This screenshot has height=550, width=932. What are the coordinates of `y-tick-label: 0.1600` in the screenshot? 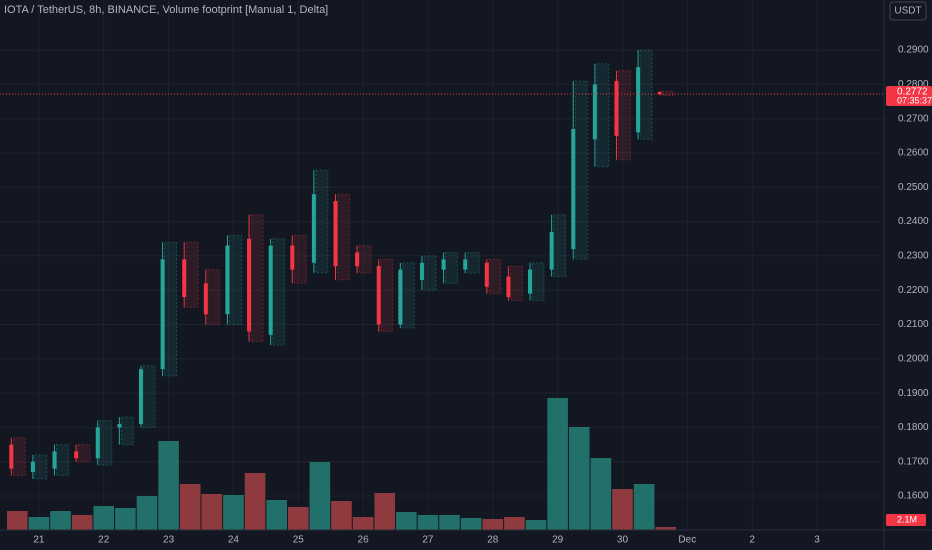 It's located at (913, 496).